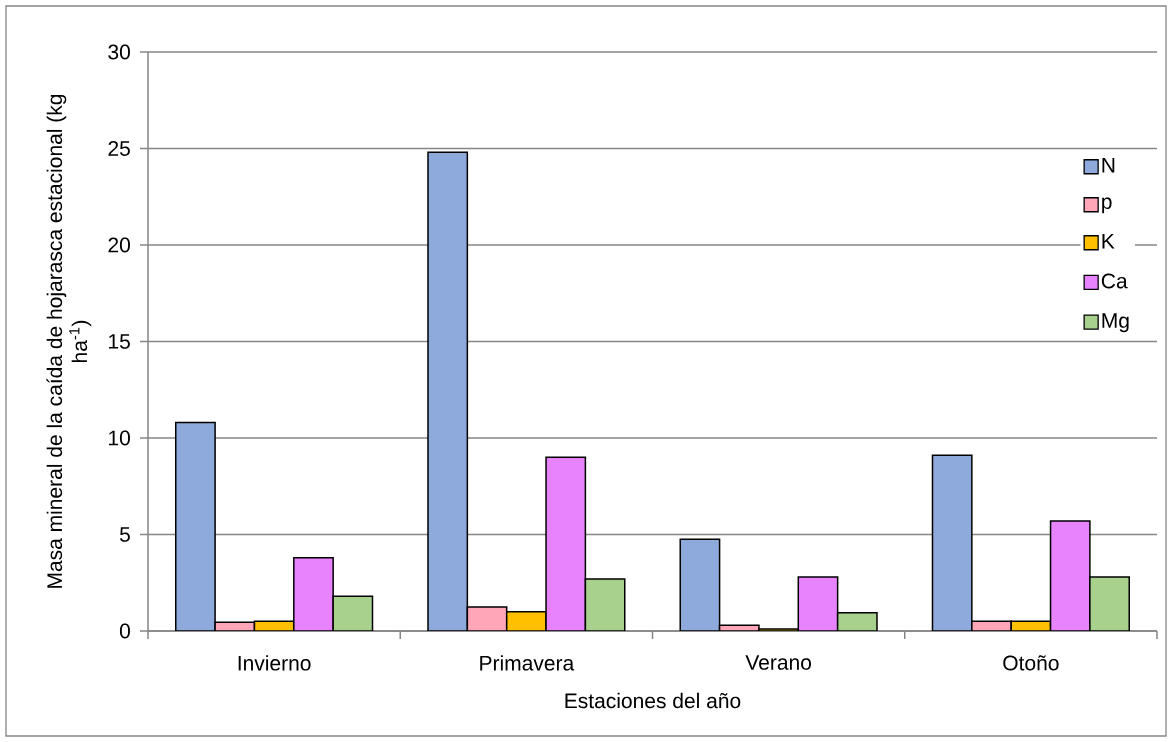  Describe the element at coordinates (653, 700) in the screenshot. I see `x-axis-title: Estaciones del año` at that location.